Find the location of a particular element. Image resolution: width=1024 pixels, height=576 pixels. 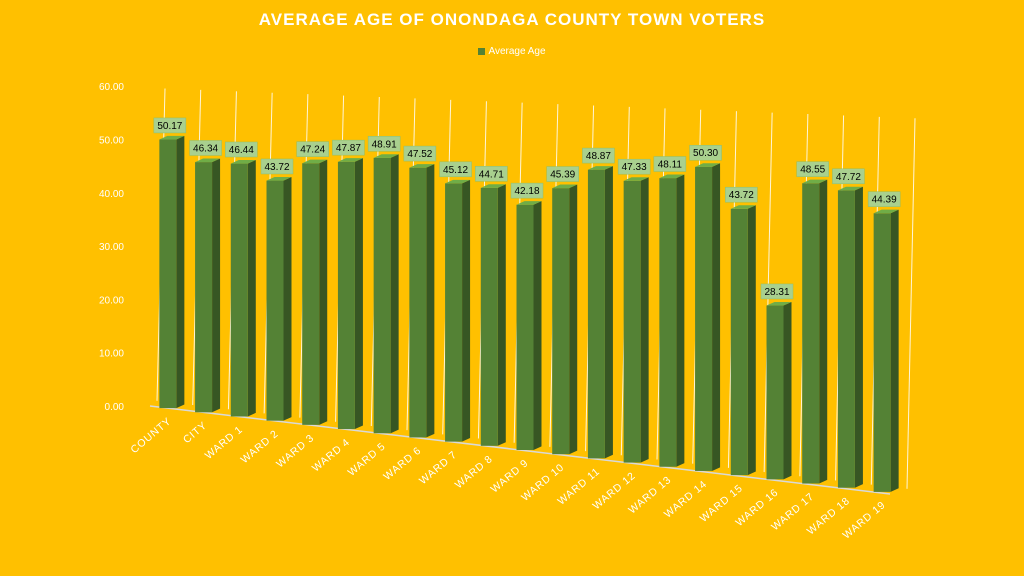

legend: Average Age is located at coordinates (512, 51).